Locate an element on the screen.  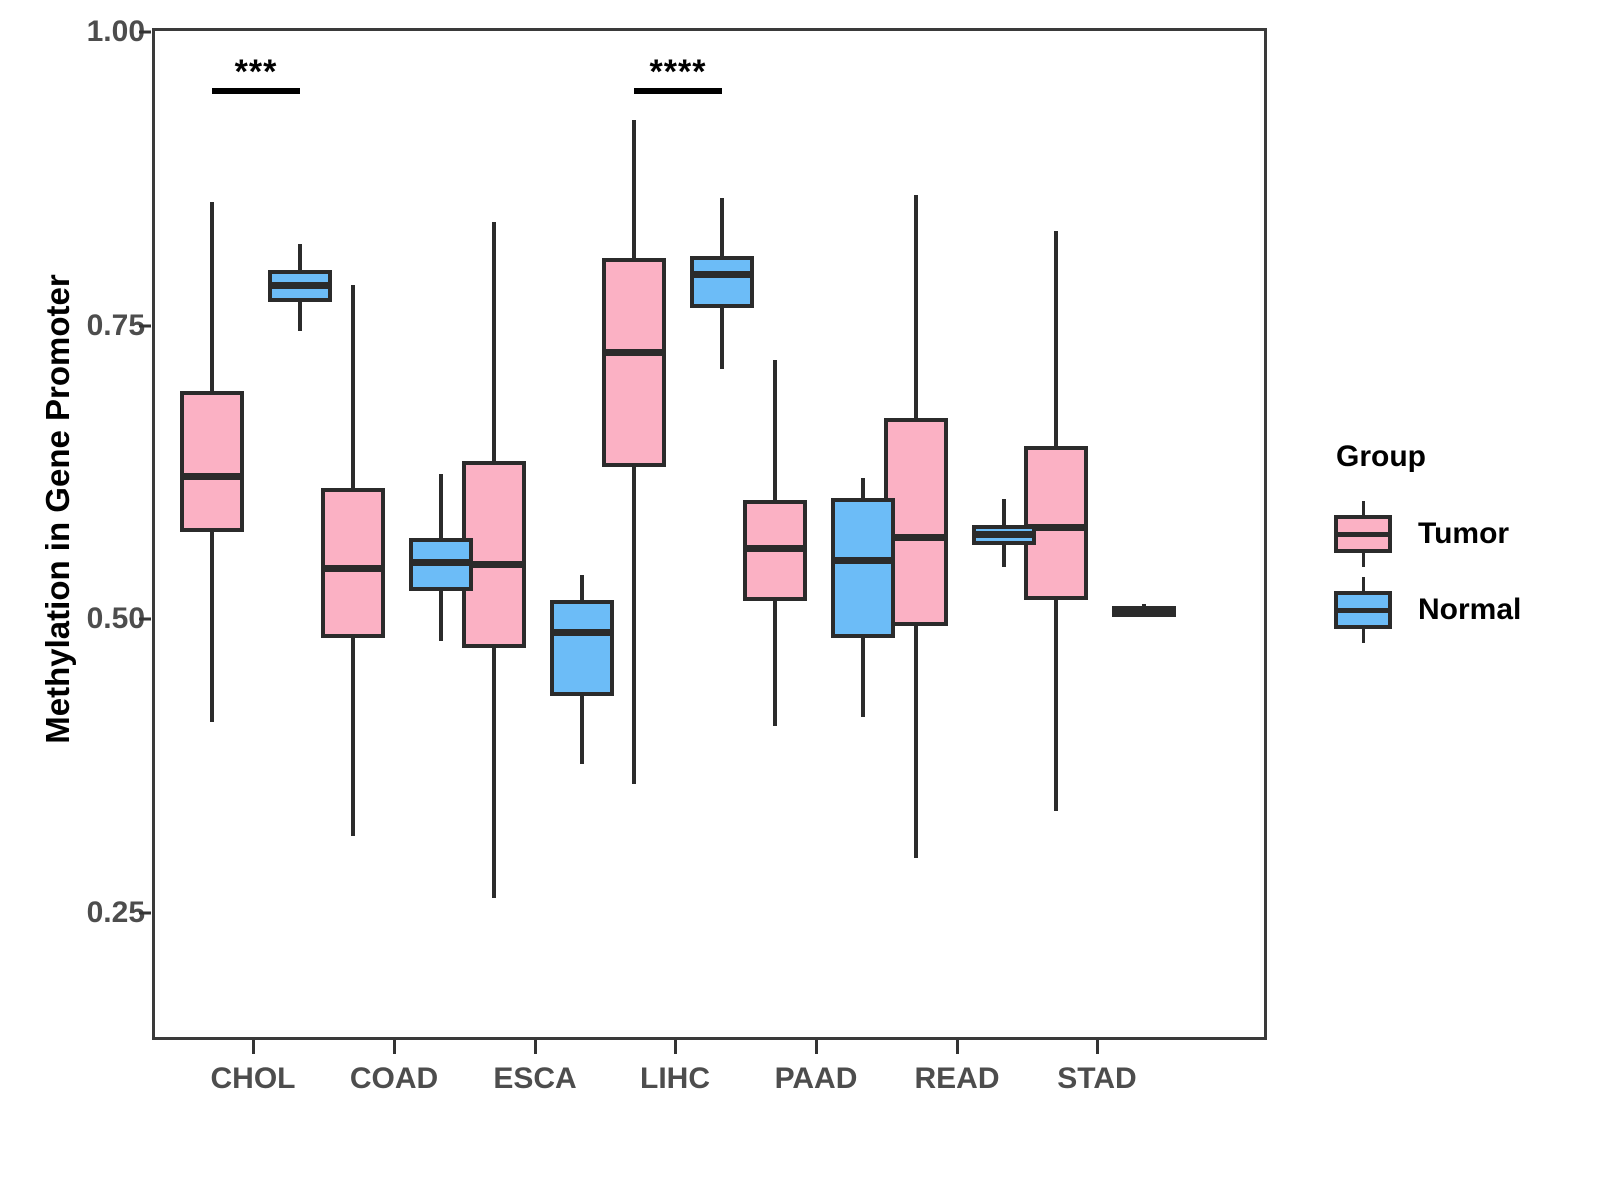
x-tick-label-coad: COAD is located at coordinates (394, 1078).